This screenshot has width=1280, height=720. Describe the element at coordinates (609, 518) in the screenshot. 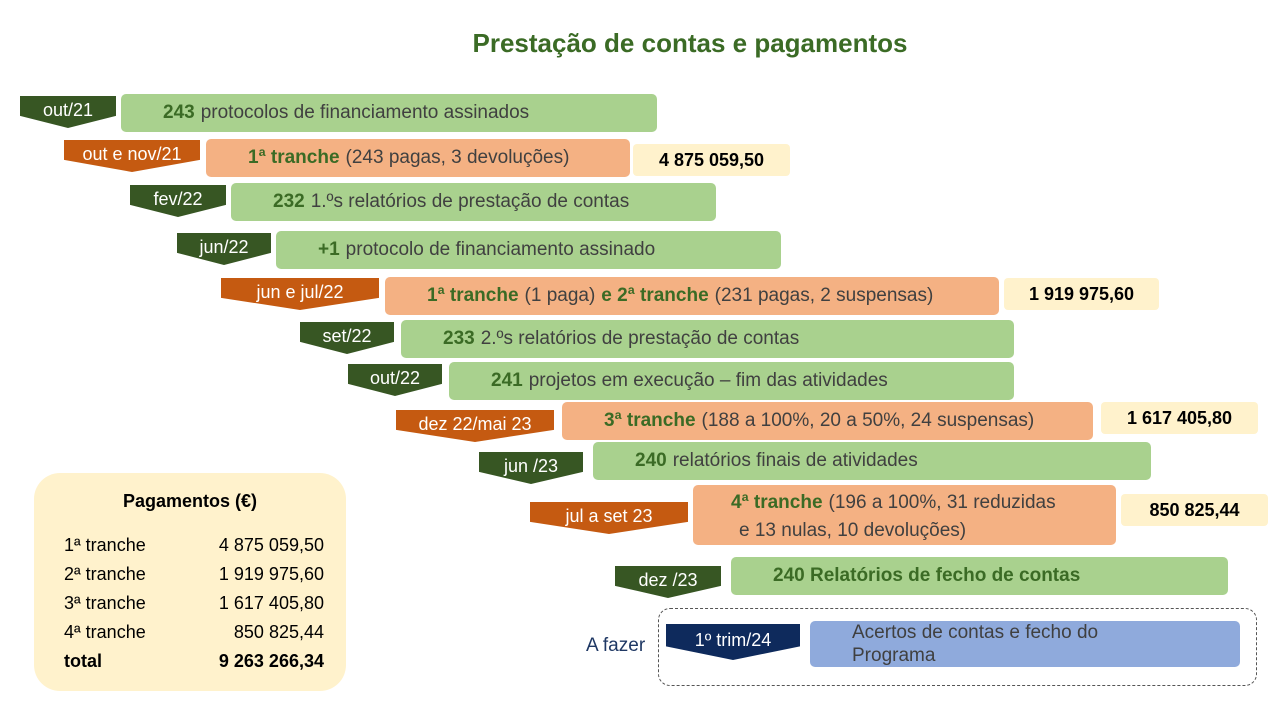

I see `date-chevron: jul a set 23` at that location.